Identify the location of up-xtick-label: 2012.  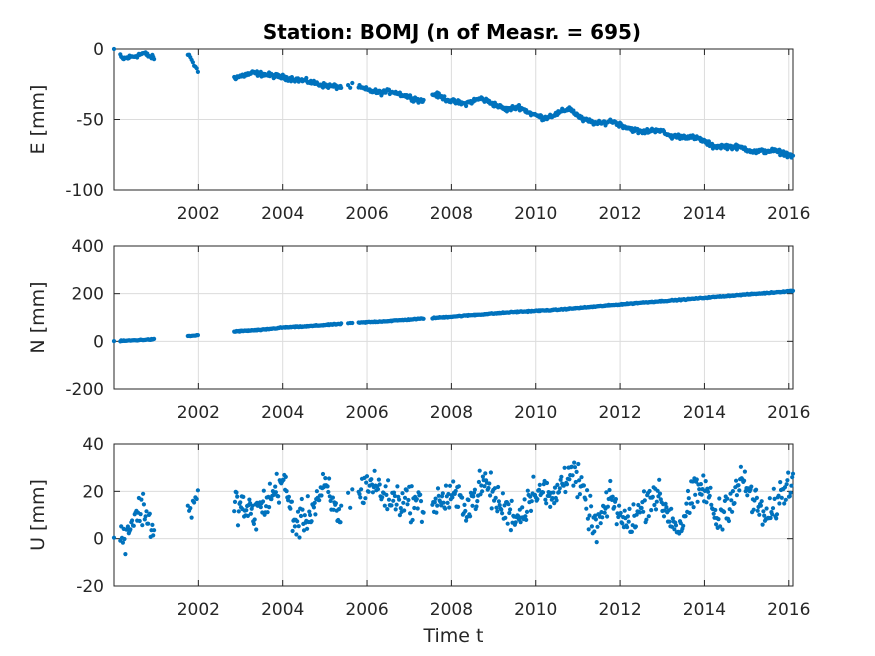
(619, 610).